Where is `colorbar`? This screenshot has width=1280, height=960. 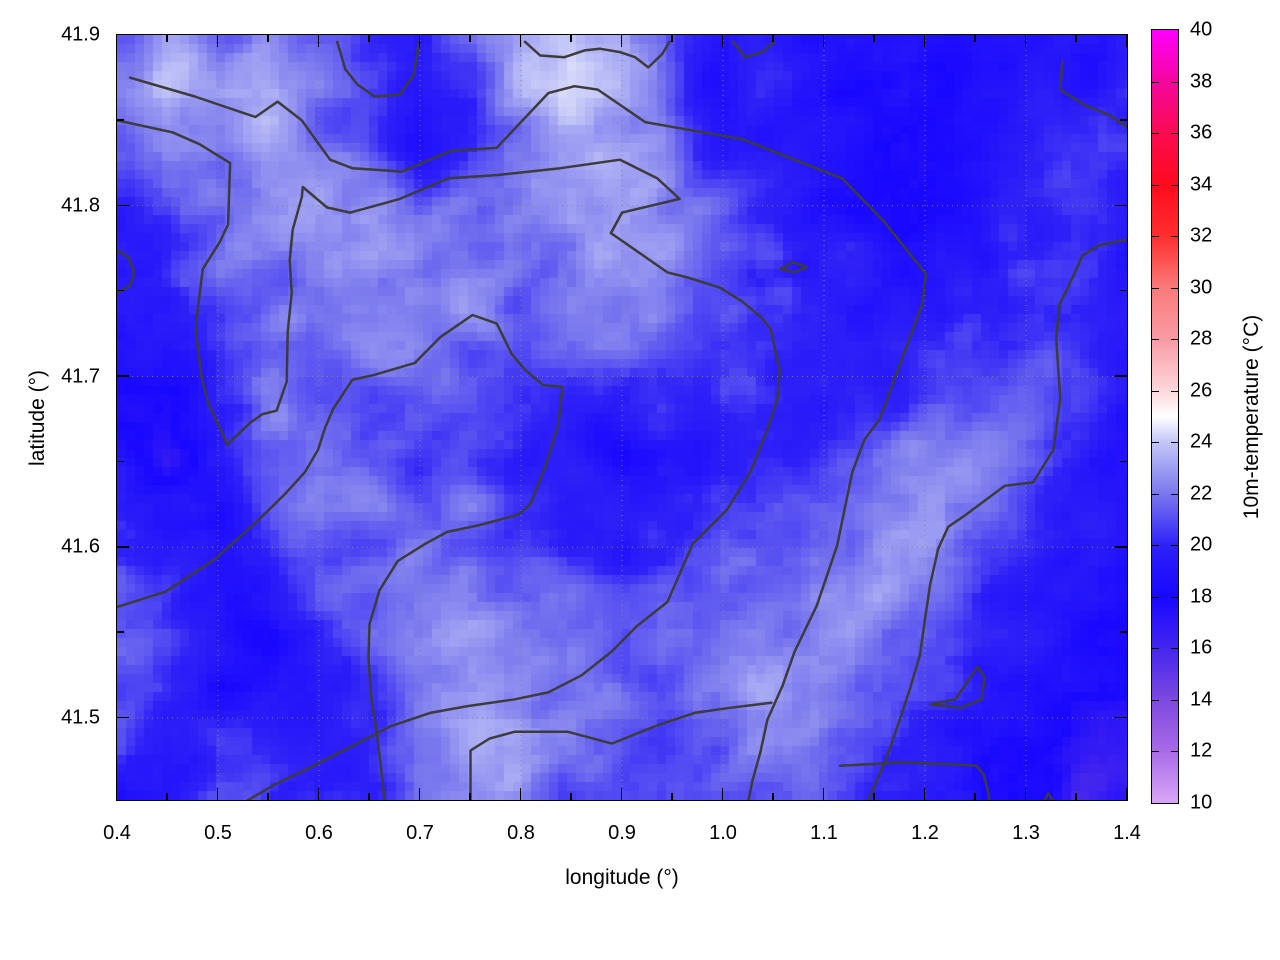 colorbar is located at coordinates (1165, 416).